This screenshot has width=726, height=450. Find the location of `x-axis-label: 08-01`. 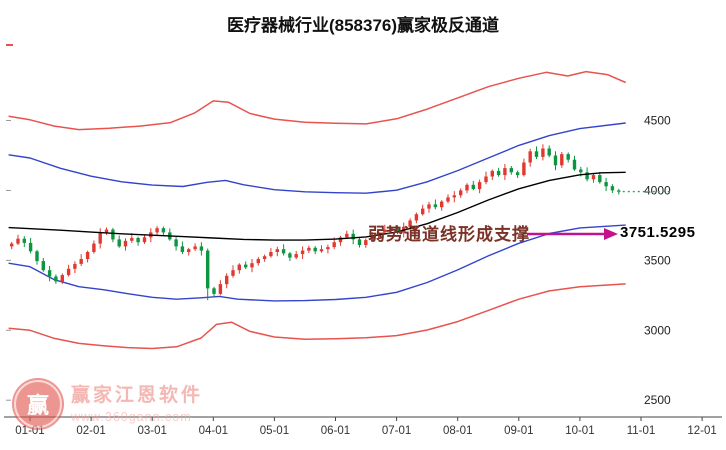

x-axis-label: 08-01 is located at coordinates (457, 431).